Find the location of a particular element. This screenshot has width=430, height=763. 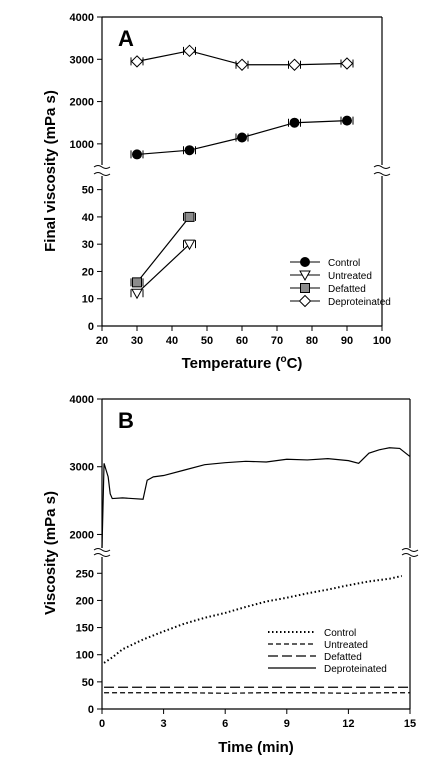

series-defatted-line is located at coordinates (163, 249).